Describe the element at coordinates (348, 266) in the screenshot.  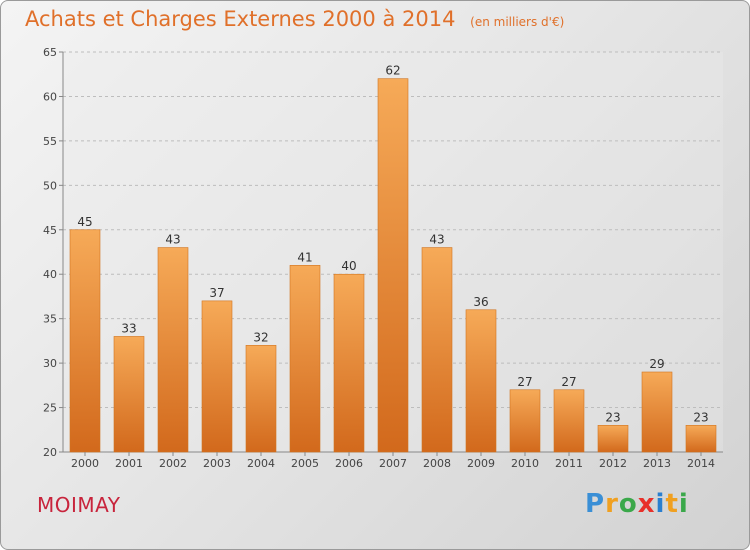
I see `value-label-2006: 40` at that location.